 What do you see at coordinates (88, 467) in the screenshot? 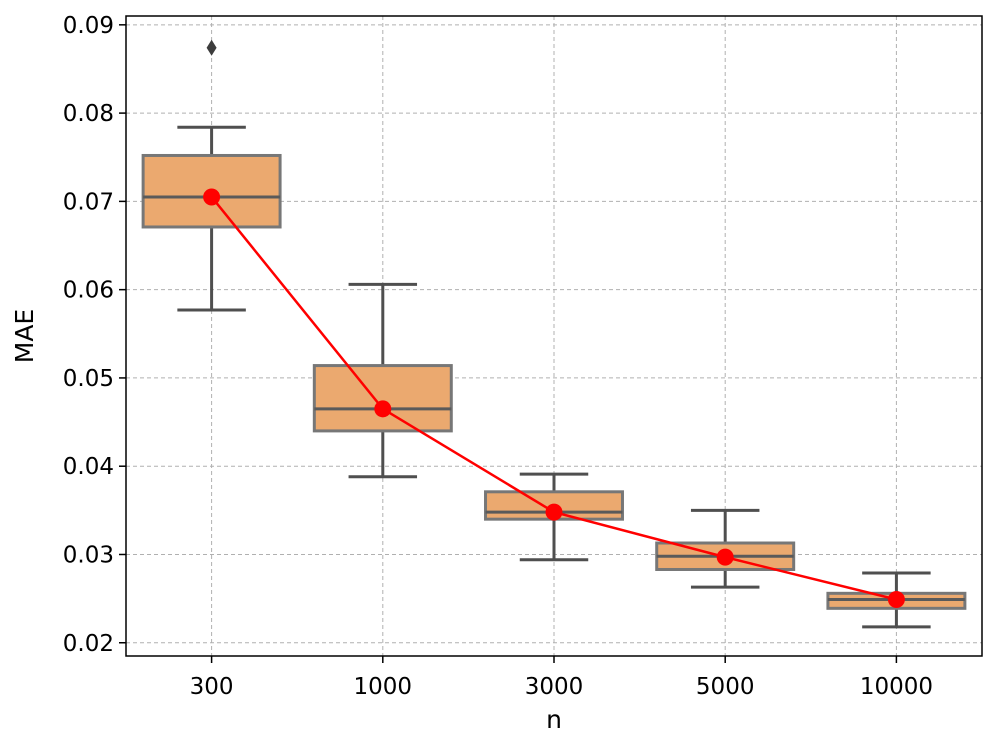
I see `y-tick-label: 0.04` at bounding box center [88, 467].